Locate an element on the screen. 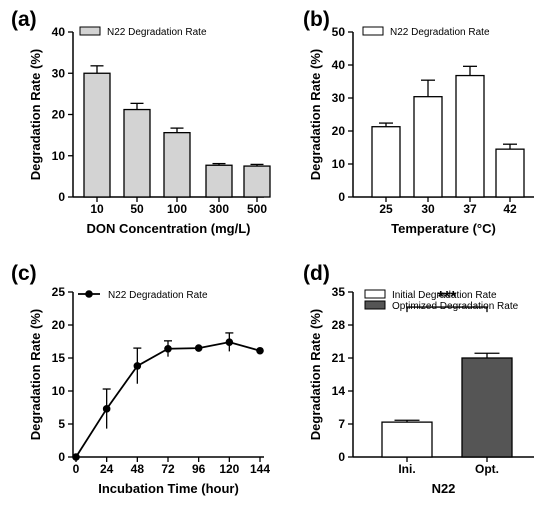  panel-label: (b) is located at coordinates (316, 19).